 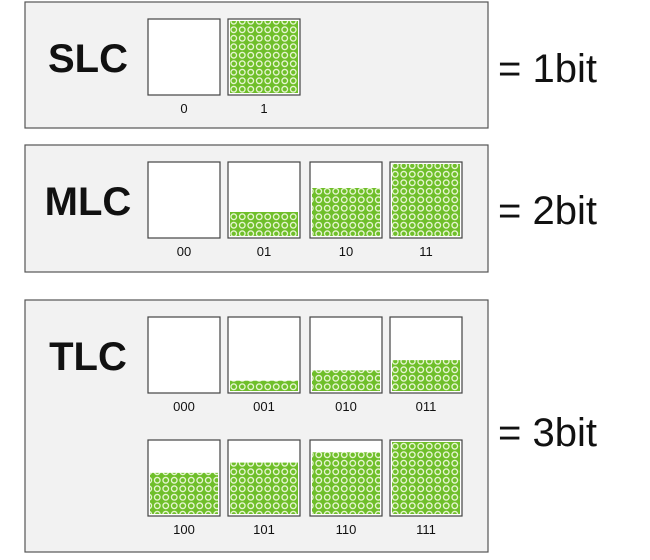 What do you see at coordinates (346, 251) in the screenshot?
I see `cell-label: 10` at bounding box center [346, 251].